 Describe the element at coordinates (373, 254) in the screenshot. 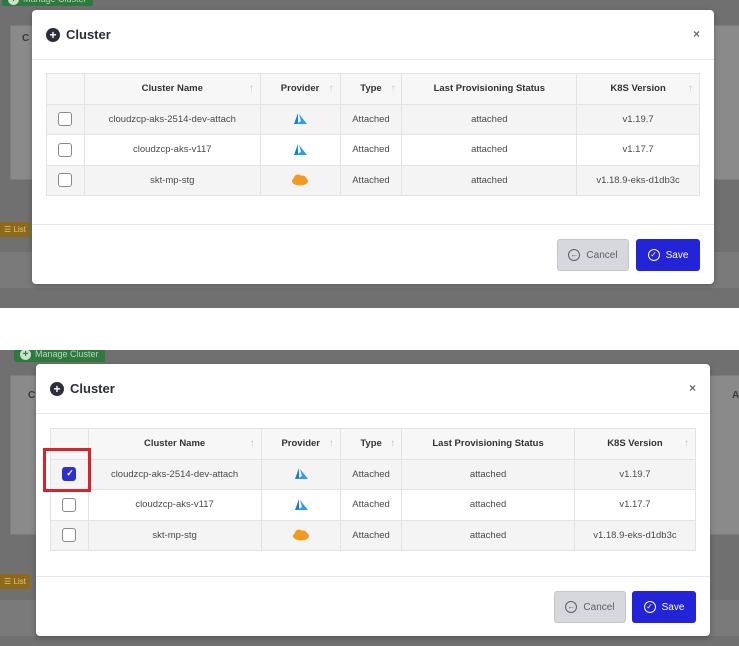

I see `modal-footer: ← Cancel ✓ Save` at that location.